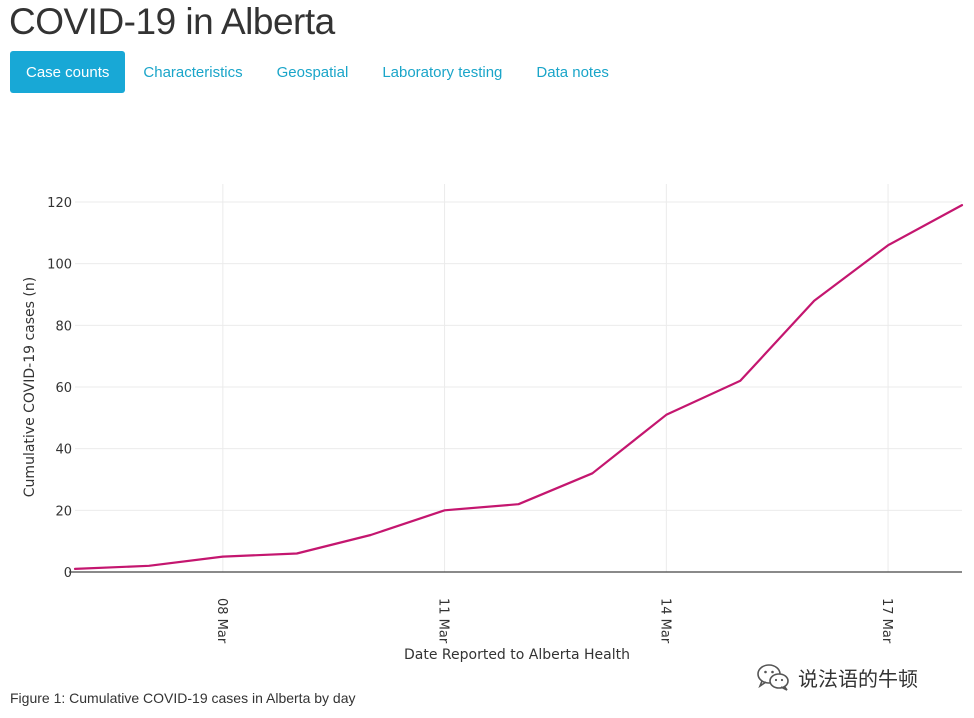 Image resolution: width=974 pixels, height=718 pixels. Describe the element at coordinates (59, 265) in the screenshot. I see `y-tick-label: 100` at that location.